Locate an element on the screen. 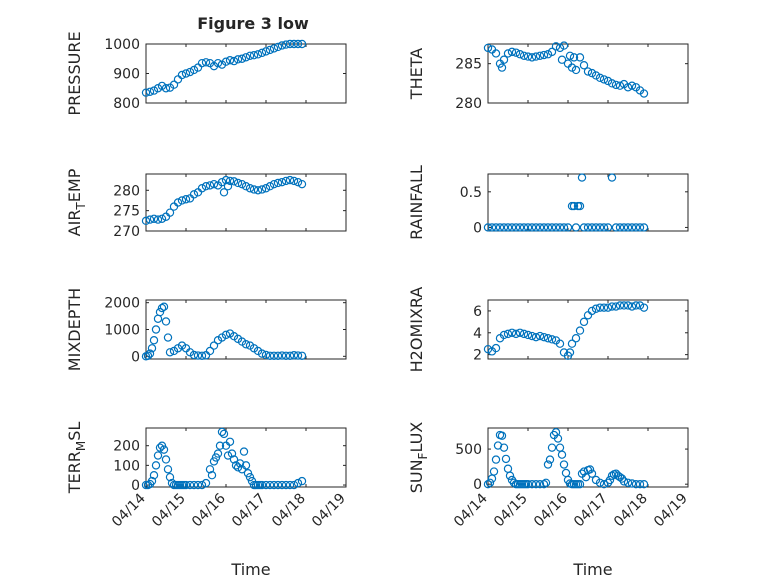  subplot-mixdepth: 0 1000 2000 MIXDEPTH is located at coordinates (206, 329).